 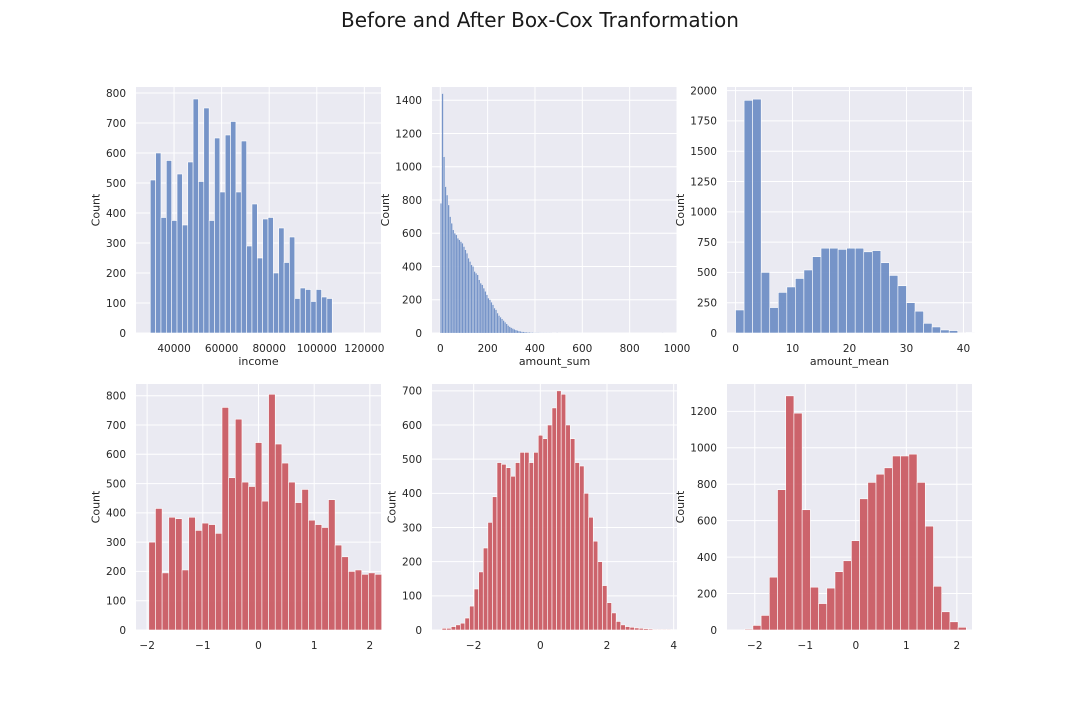 What do you see at coordinates (582, 349) in the screenshot?
I see `x-tick-label: 600` at bounding box center [582, 349].